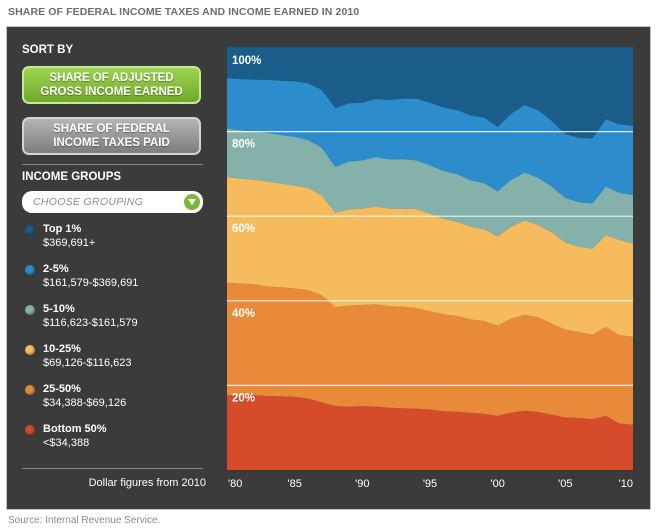  I want to click on legend-item-bottom-50: Bottom 50% <$34,388, so click(114, 441).